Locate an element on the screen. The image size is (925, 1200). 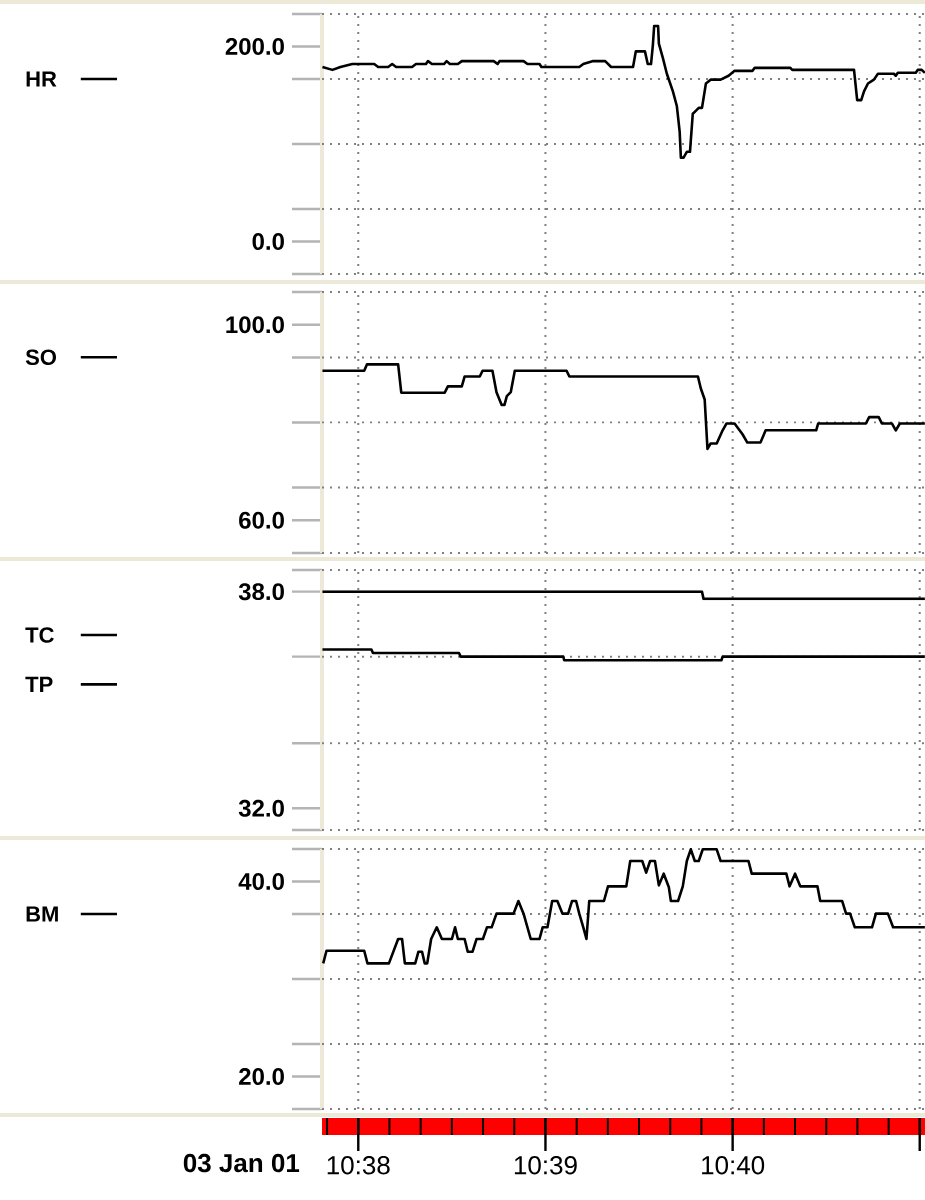
x-tick-label: 10:39 is located at coordinates (545, 1165).